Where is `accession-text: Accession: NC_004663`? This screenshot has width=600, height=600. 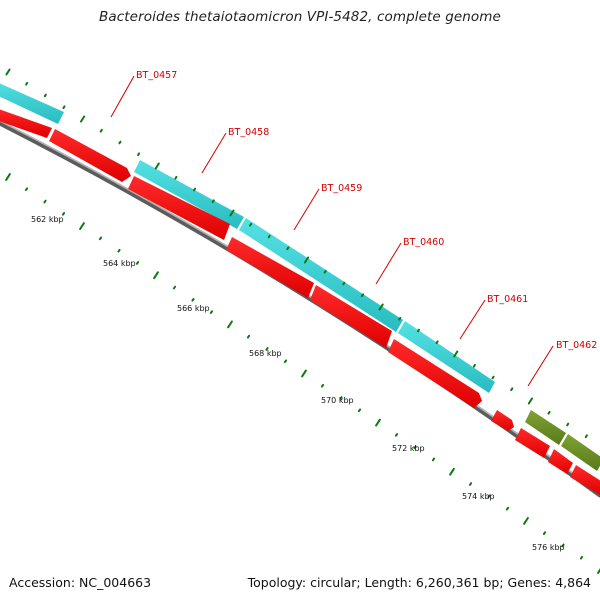
accession-text: Accession: NC_004663 is located at coordinates (80, 582).